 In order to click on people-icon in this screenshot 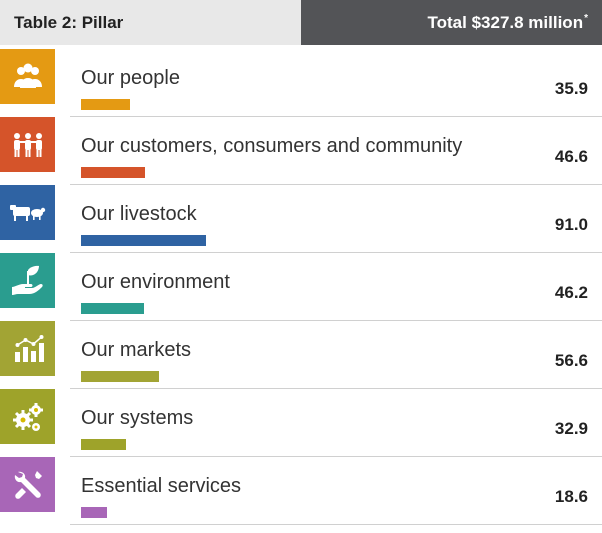, I will do `click(27, 76)`.